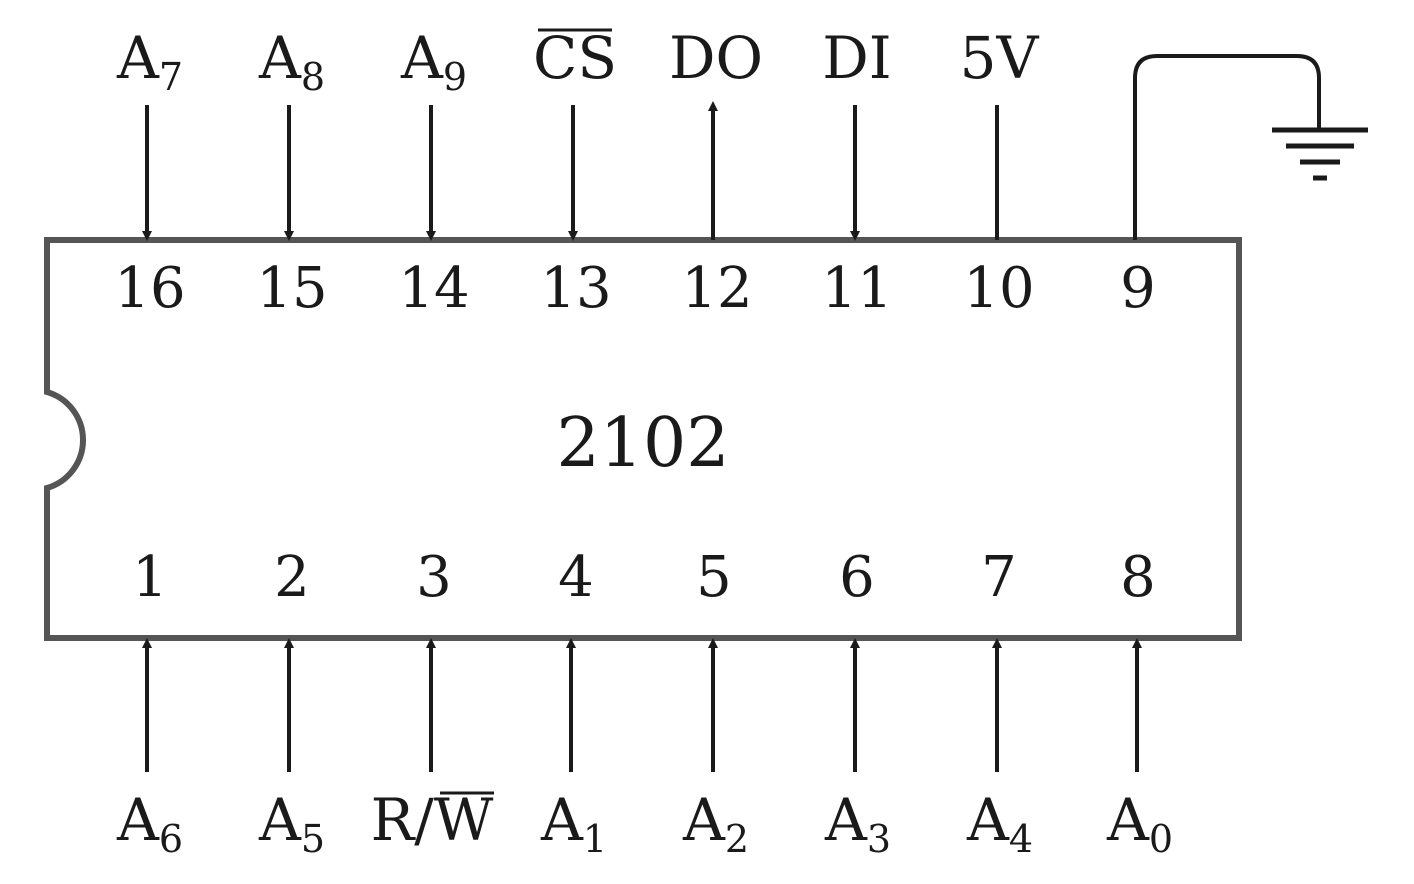  Describe the element at coordinates (998, 288) in the screenshot. I see `pin-number-10: 10` at that location.